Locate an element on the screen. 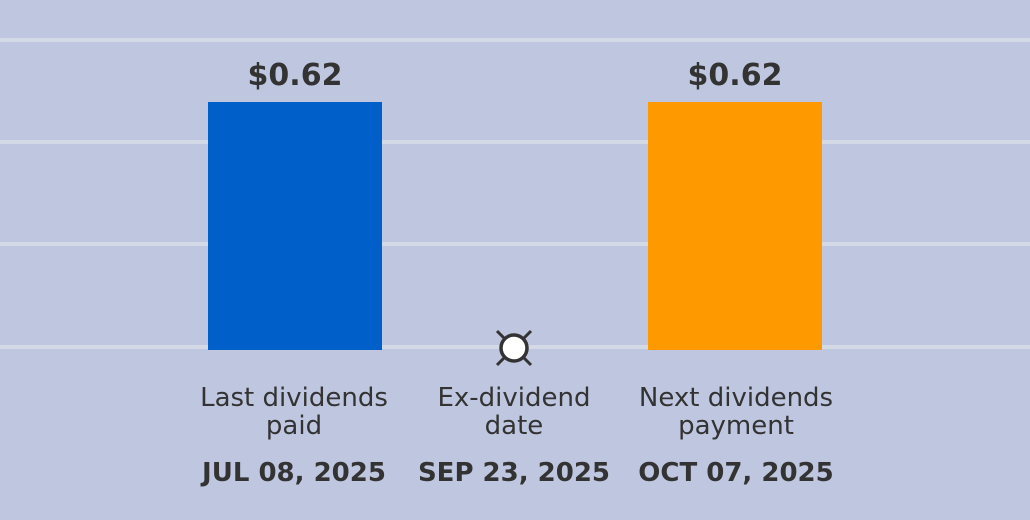 Image resolution: width=1030 pixels, height=520 pixels. date-last-paid: JUL 08, 2025 is located at coordinates (294, 473).